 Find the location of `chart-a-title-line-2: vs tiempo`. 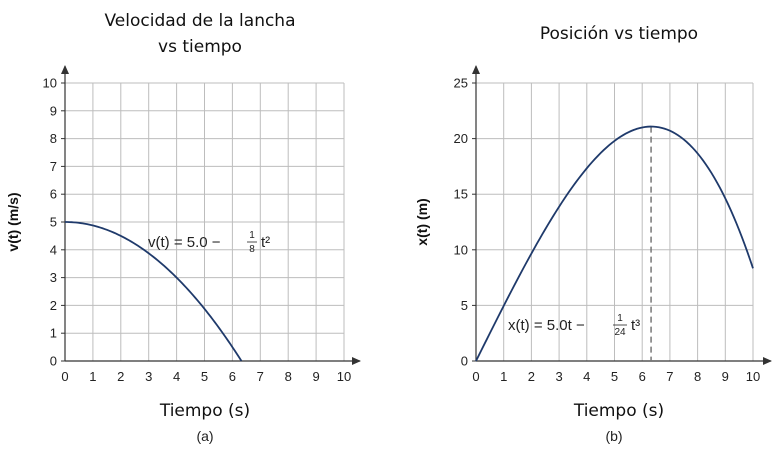

chart-a-title-line-2: vs tiempo is located at coordinates (200, 47).